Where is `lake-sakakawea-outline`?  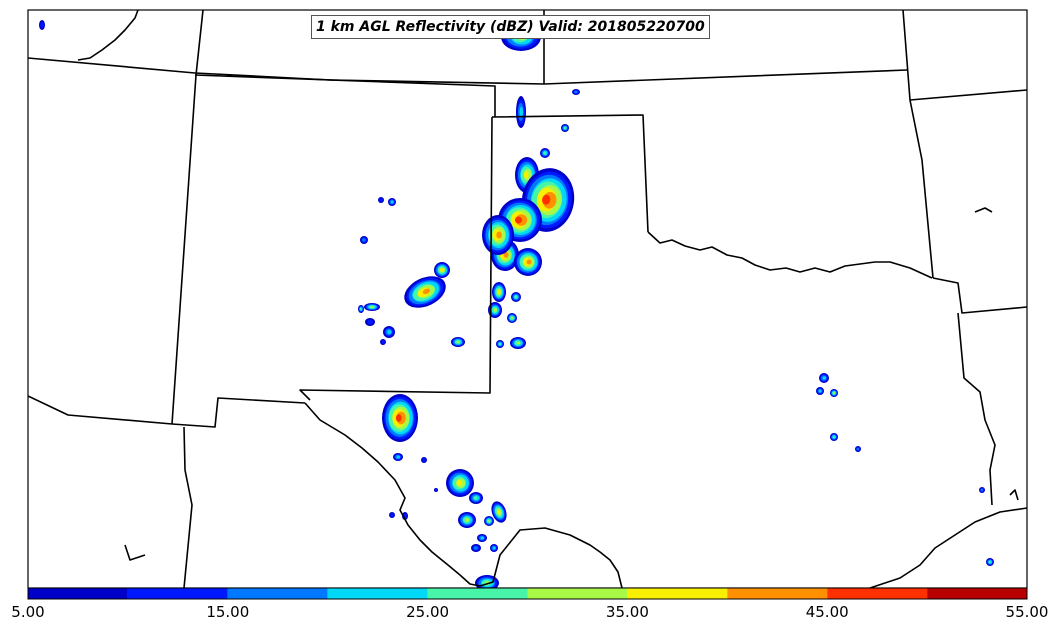 lake-sakakawea-outline is located at coordinates (108, 35).